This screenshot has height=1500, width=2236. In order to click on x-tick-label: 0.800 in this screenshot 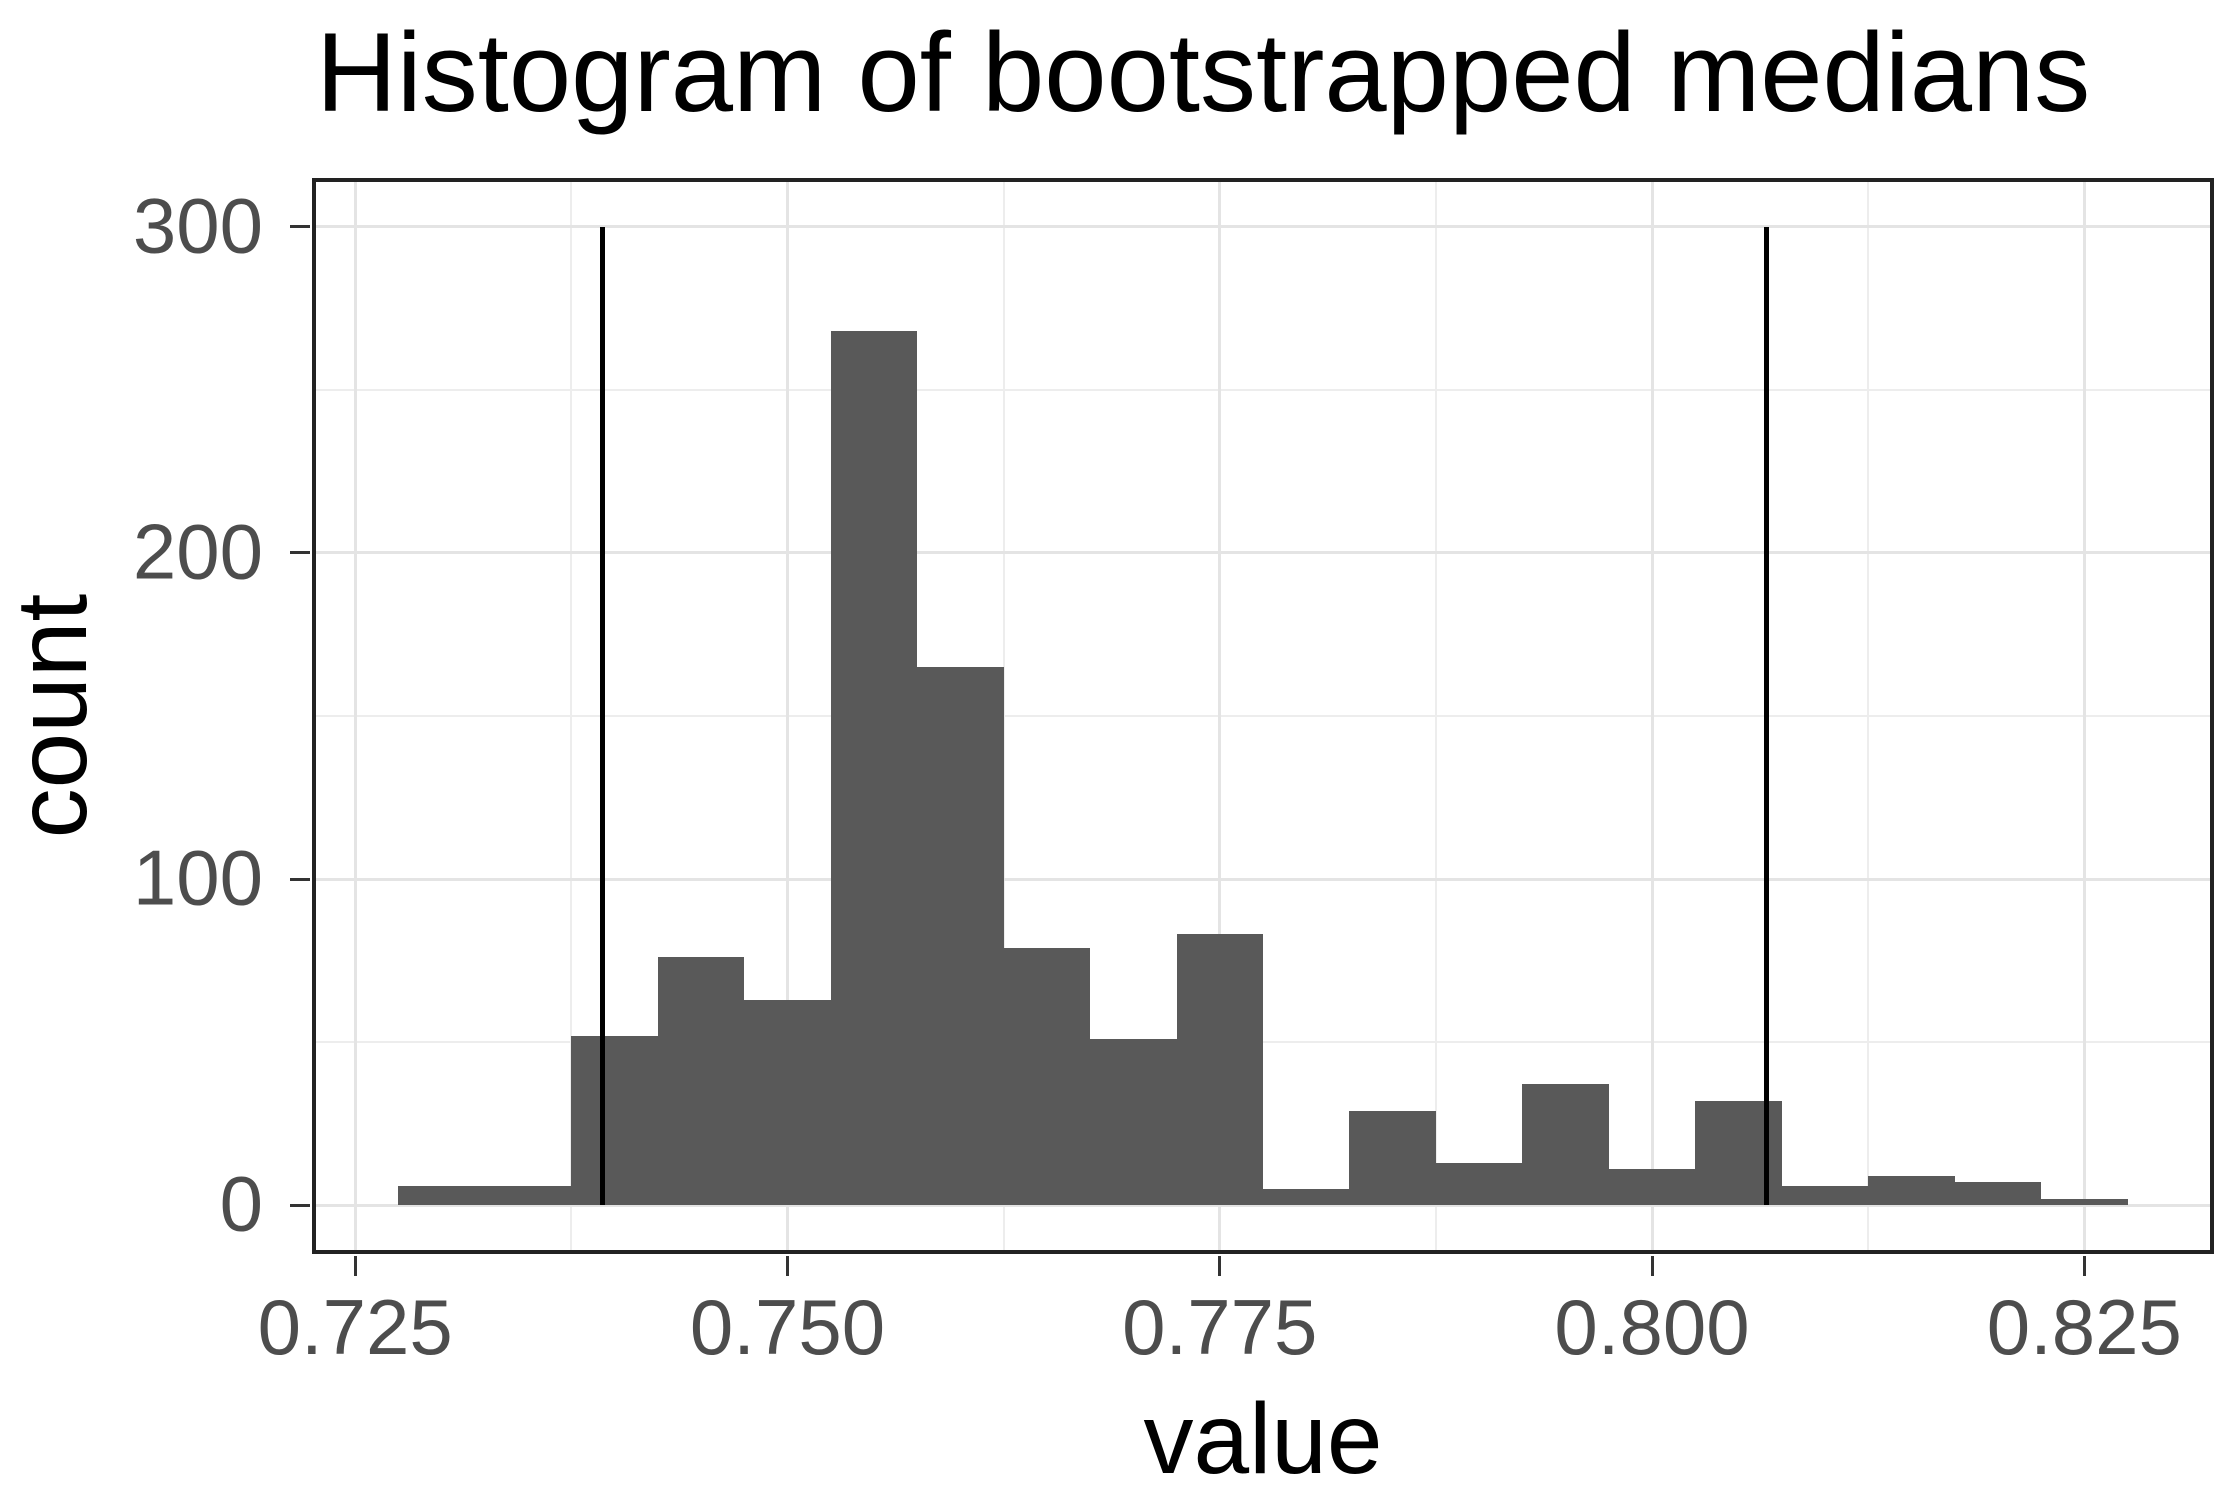, I will do `click(1652, 1327)`.